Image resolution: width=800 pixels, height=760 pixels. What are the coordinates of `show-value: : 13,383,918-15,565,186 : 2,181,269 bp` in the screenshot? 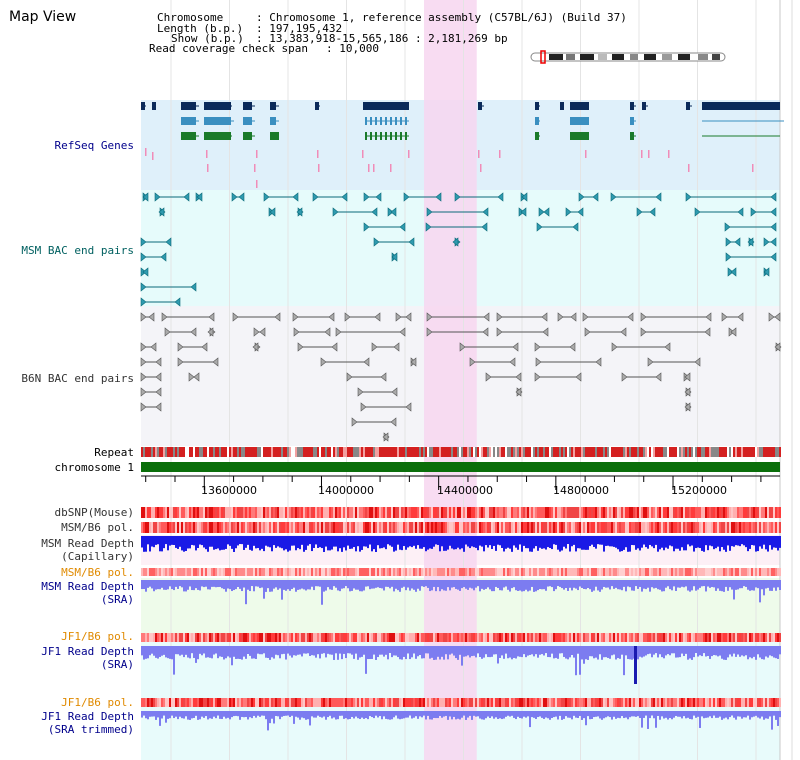 It's located at (382, 38).